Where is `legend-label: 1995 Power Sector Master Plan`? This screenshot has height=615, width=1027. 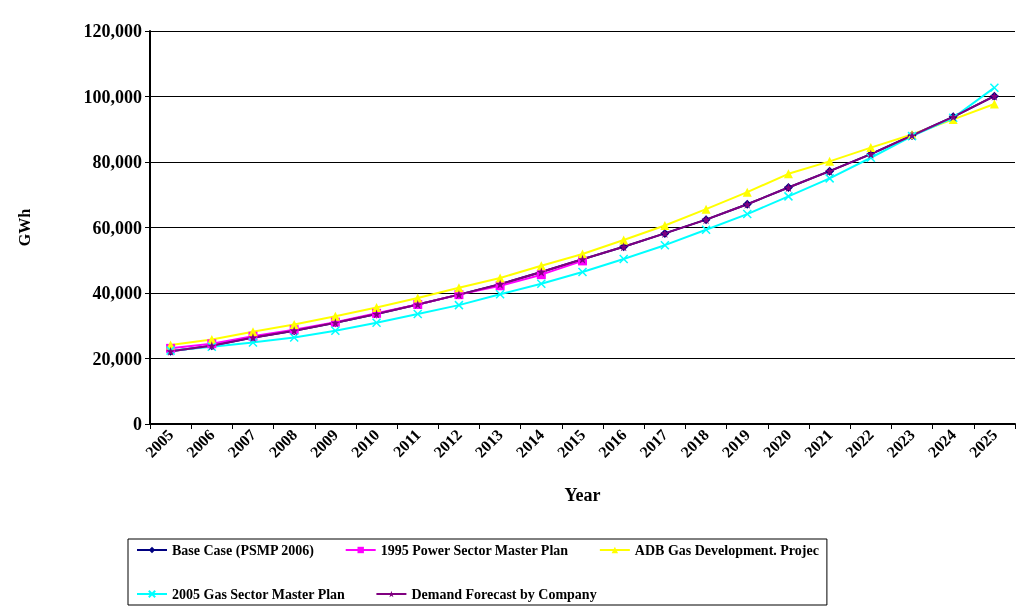 legend-label: 1995 Power Sector Master Plan is located at coordinates (474, 550).